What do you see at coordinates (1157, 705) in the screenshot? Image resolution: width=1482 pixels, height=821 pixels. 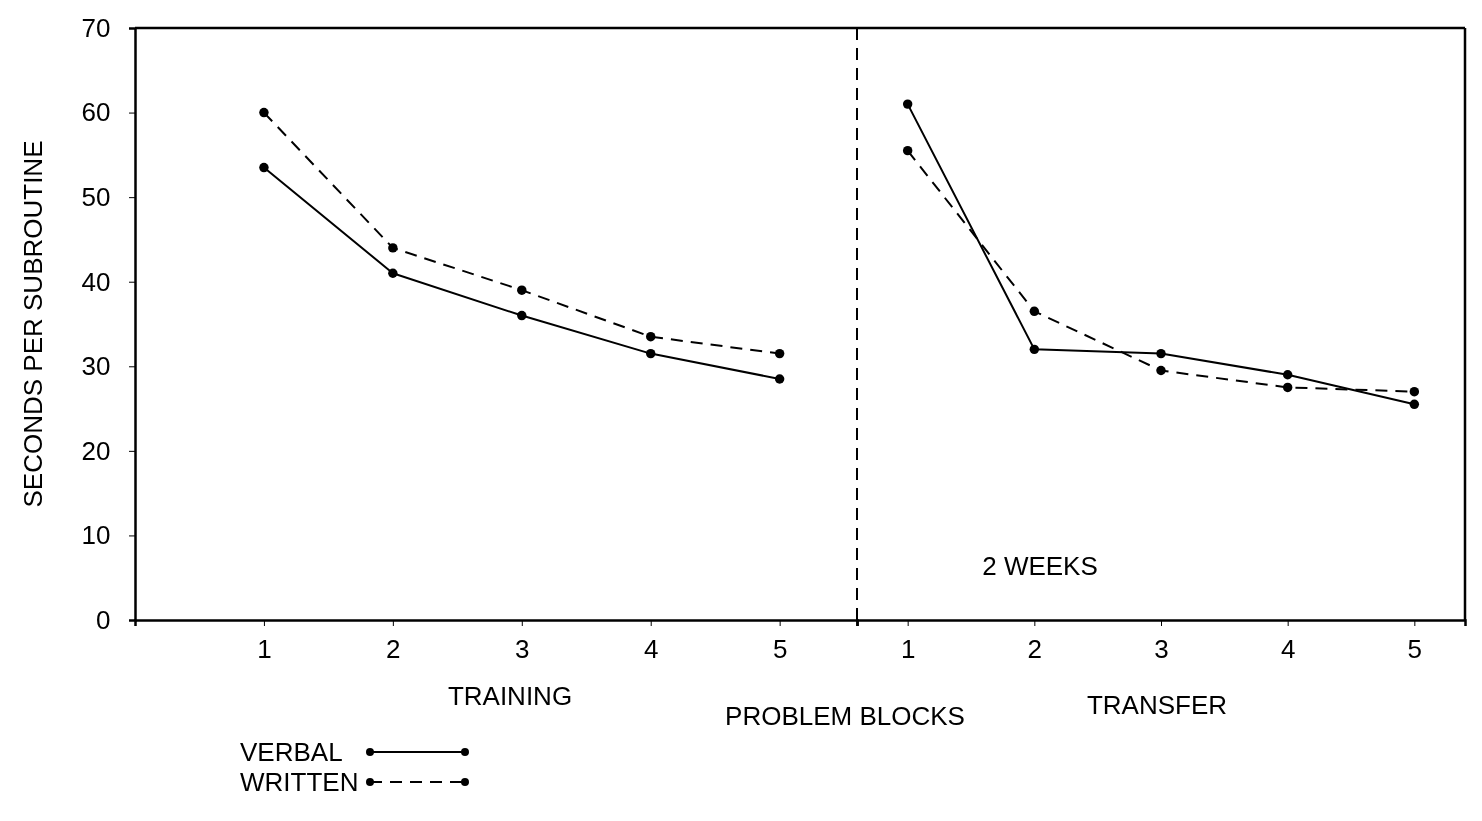 I see `text: TRANSFER` at bounding box center [1157, 705].